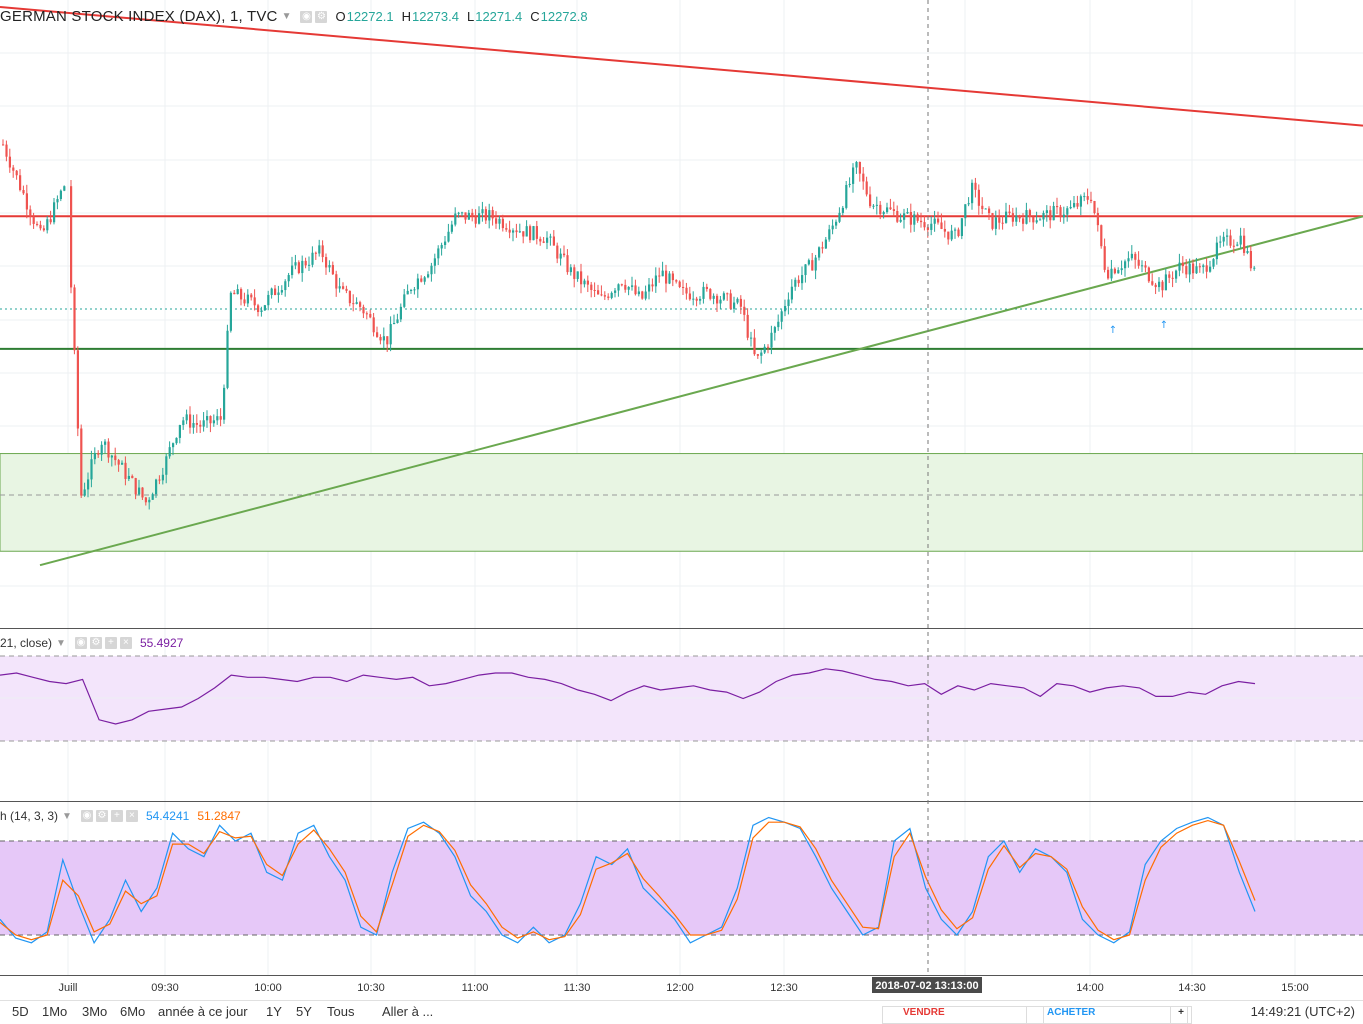 The height and width of the screenshot is (1024, 1363). Describe the element at coordinates (133, 1011) in the screenshot. I see `range-6mo: 6Mo` at that location.